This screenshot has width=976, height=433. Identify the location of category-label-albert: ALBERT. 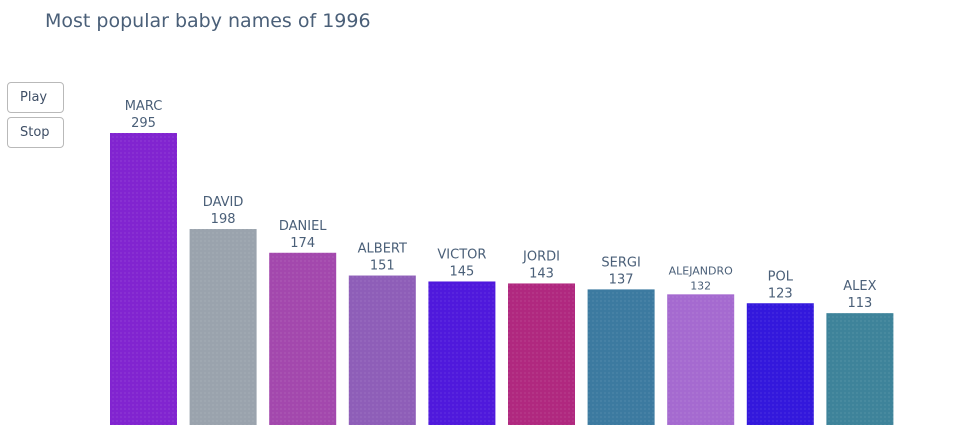
(382, 249).